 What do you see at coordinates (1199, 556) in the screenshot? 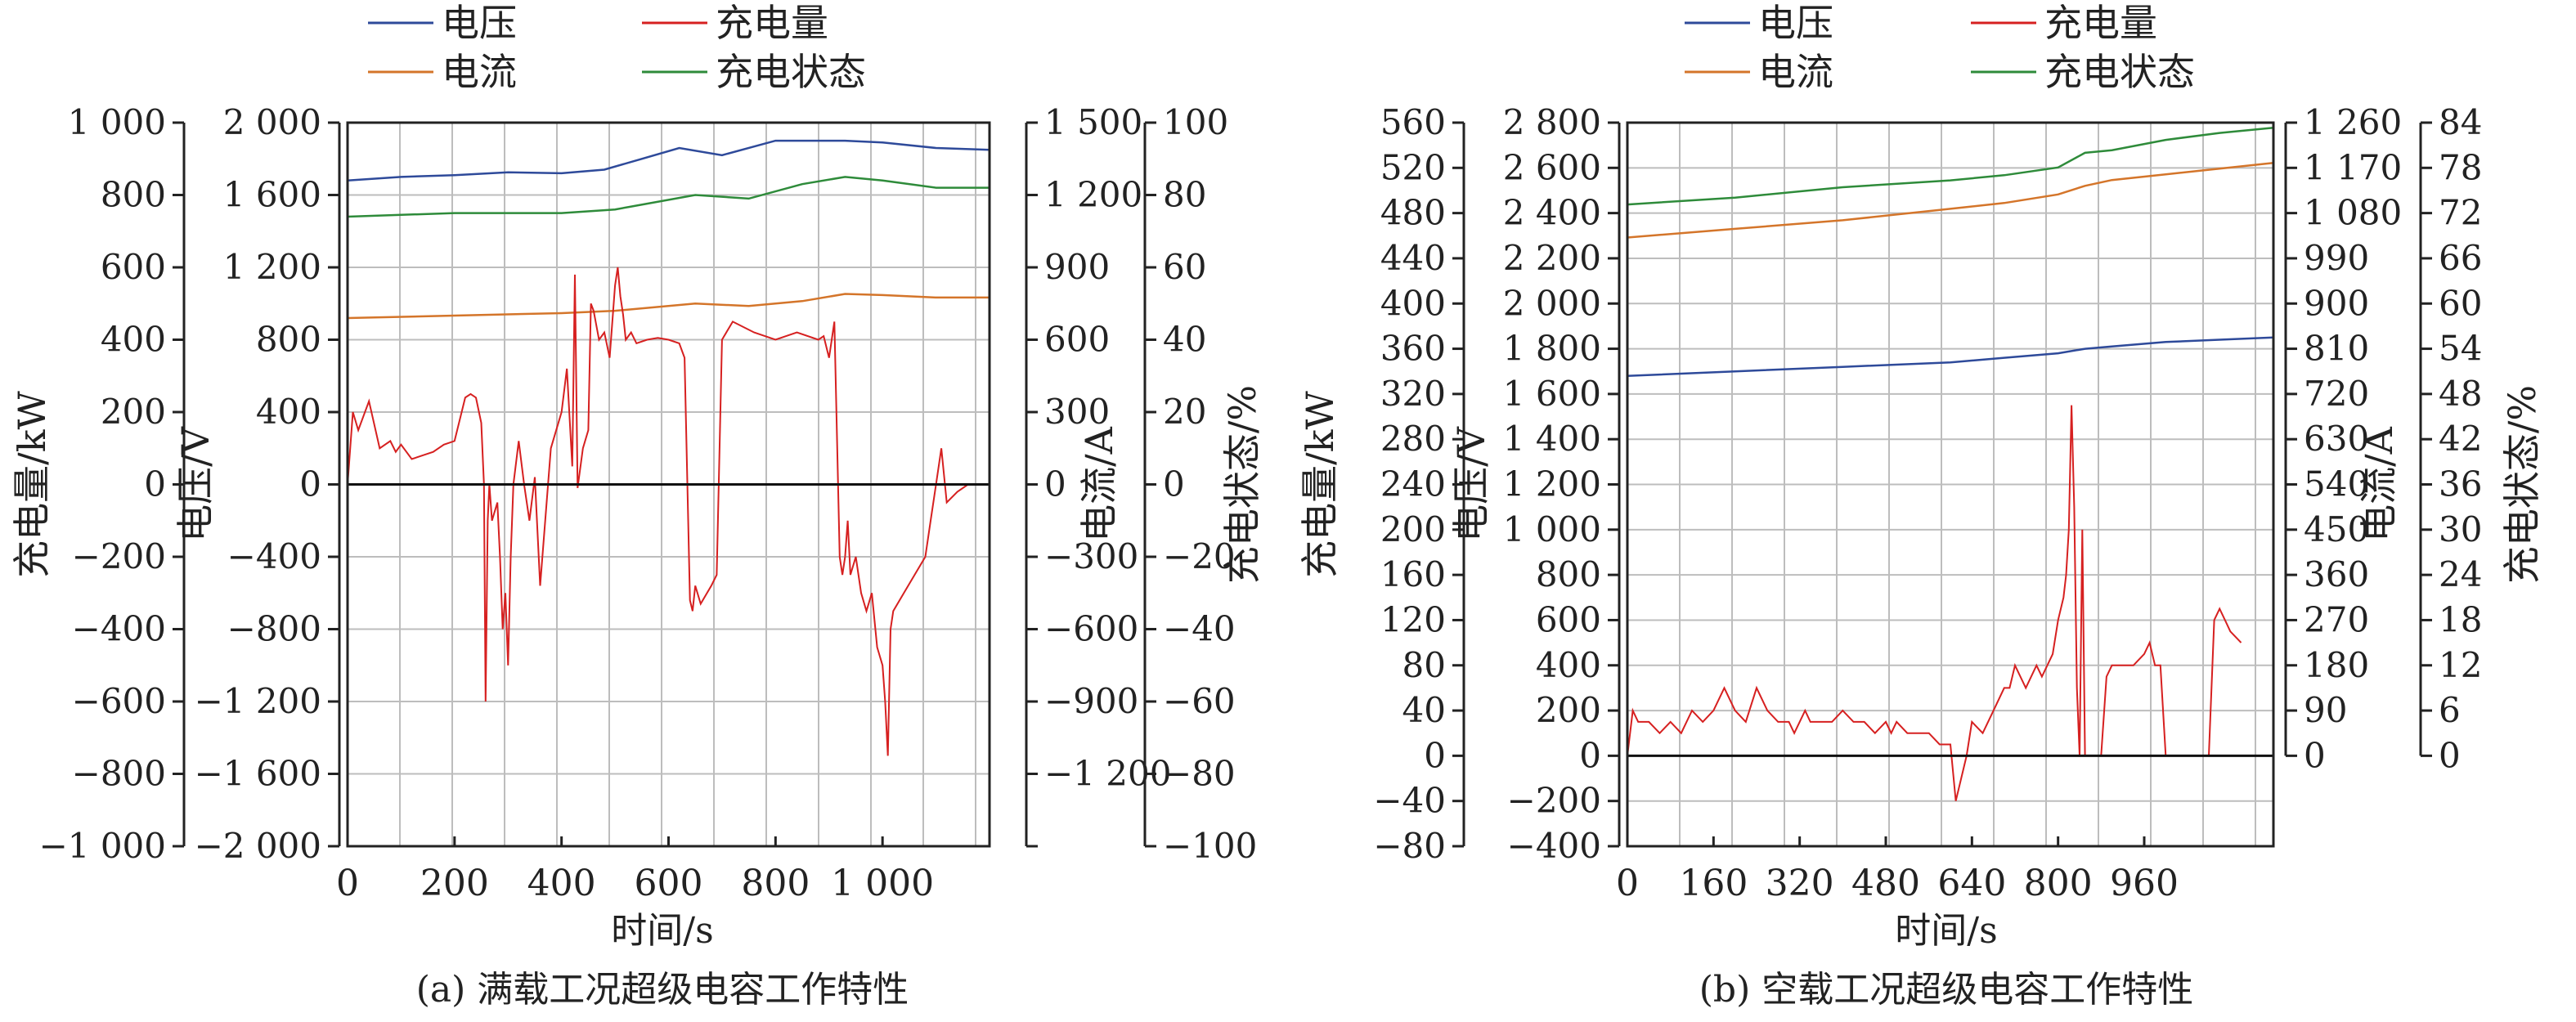
I see `tick-label-soc: −20` at bounding box center [1199, 556].